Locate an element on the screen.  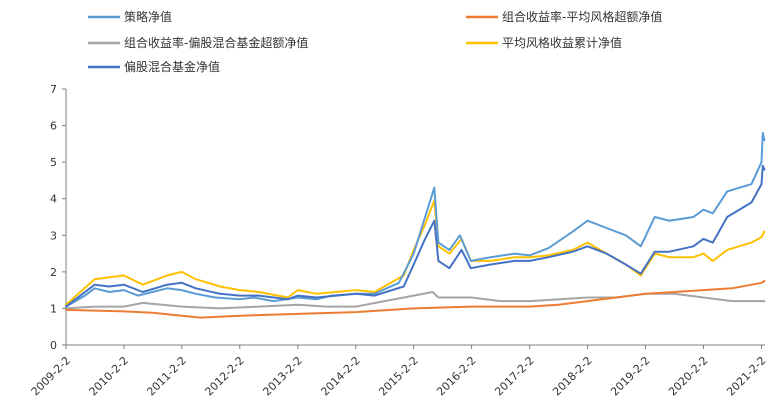
legend-entry-style-excess-nav: 组合收益率-平均风格超额净值 is located at coordinates (564, 16).